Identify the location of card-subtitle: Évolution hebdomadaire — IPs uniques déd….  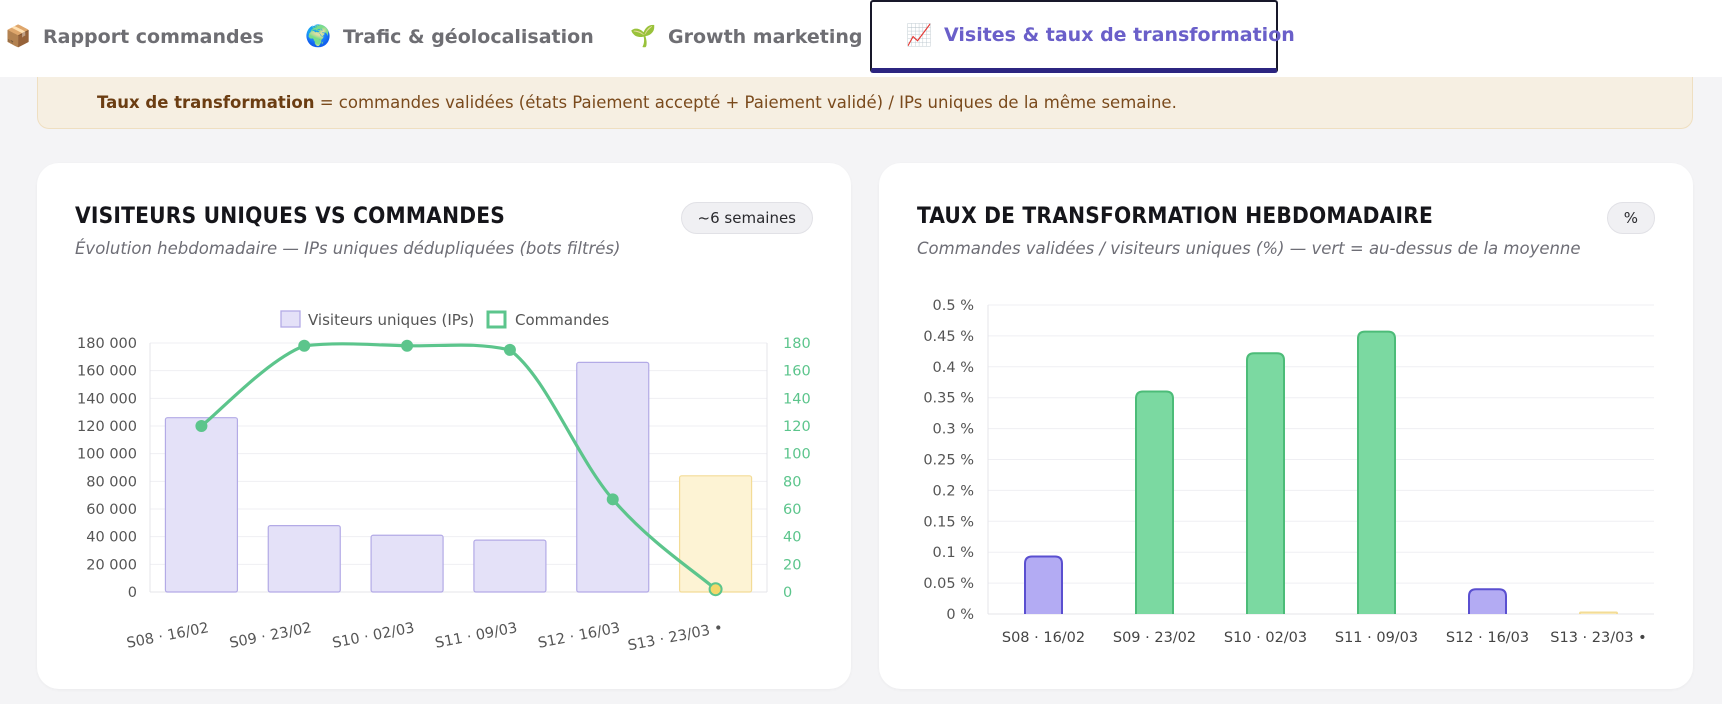
(348, 248).